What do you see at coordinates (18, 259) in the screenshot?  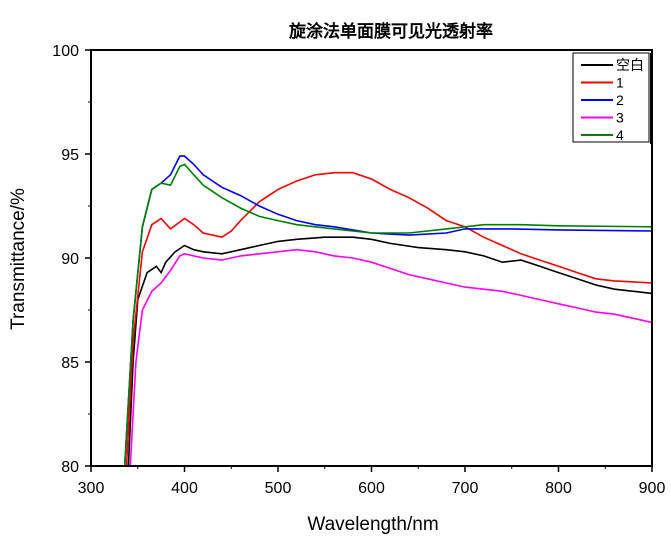 I see `y-axis-label: Transmittance/%` at bounding box center [18, 259].